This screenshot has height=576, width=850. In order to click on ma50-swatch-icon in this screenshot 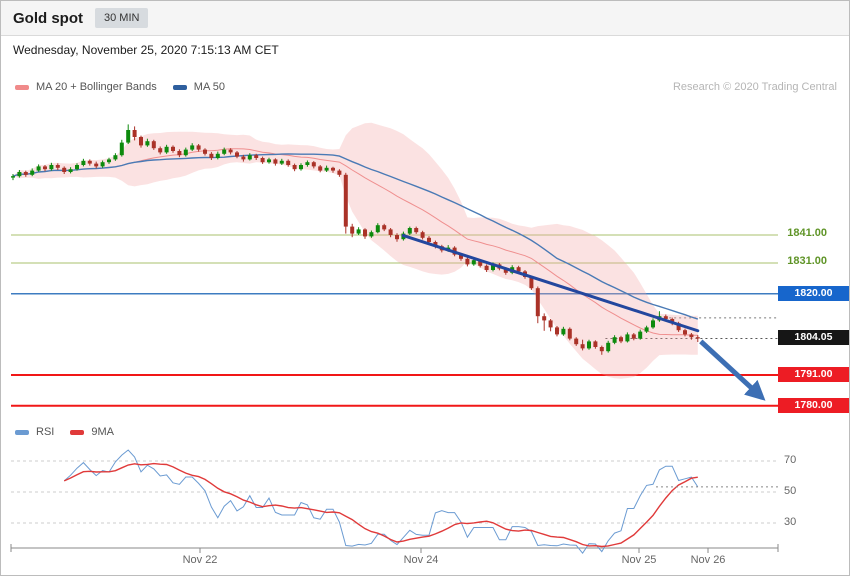, I will do `click(179, 87)`.